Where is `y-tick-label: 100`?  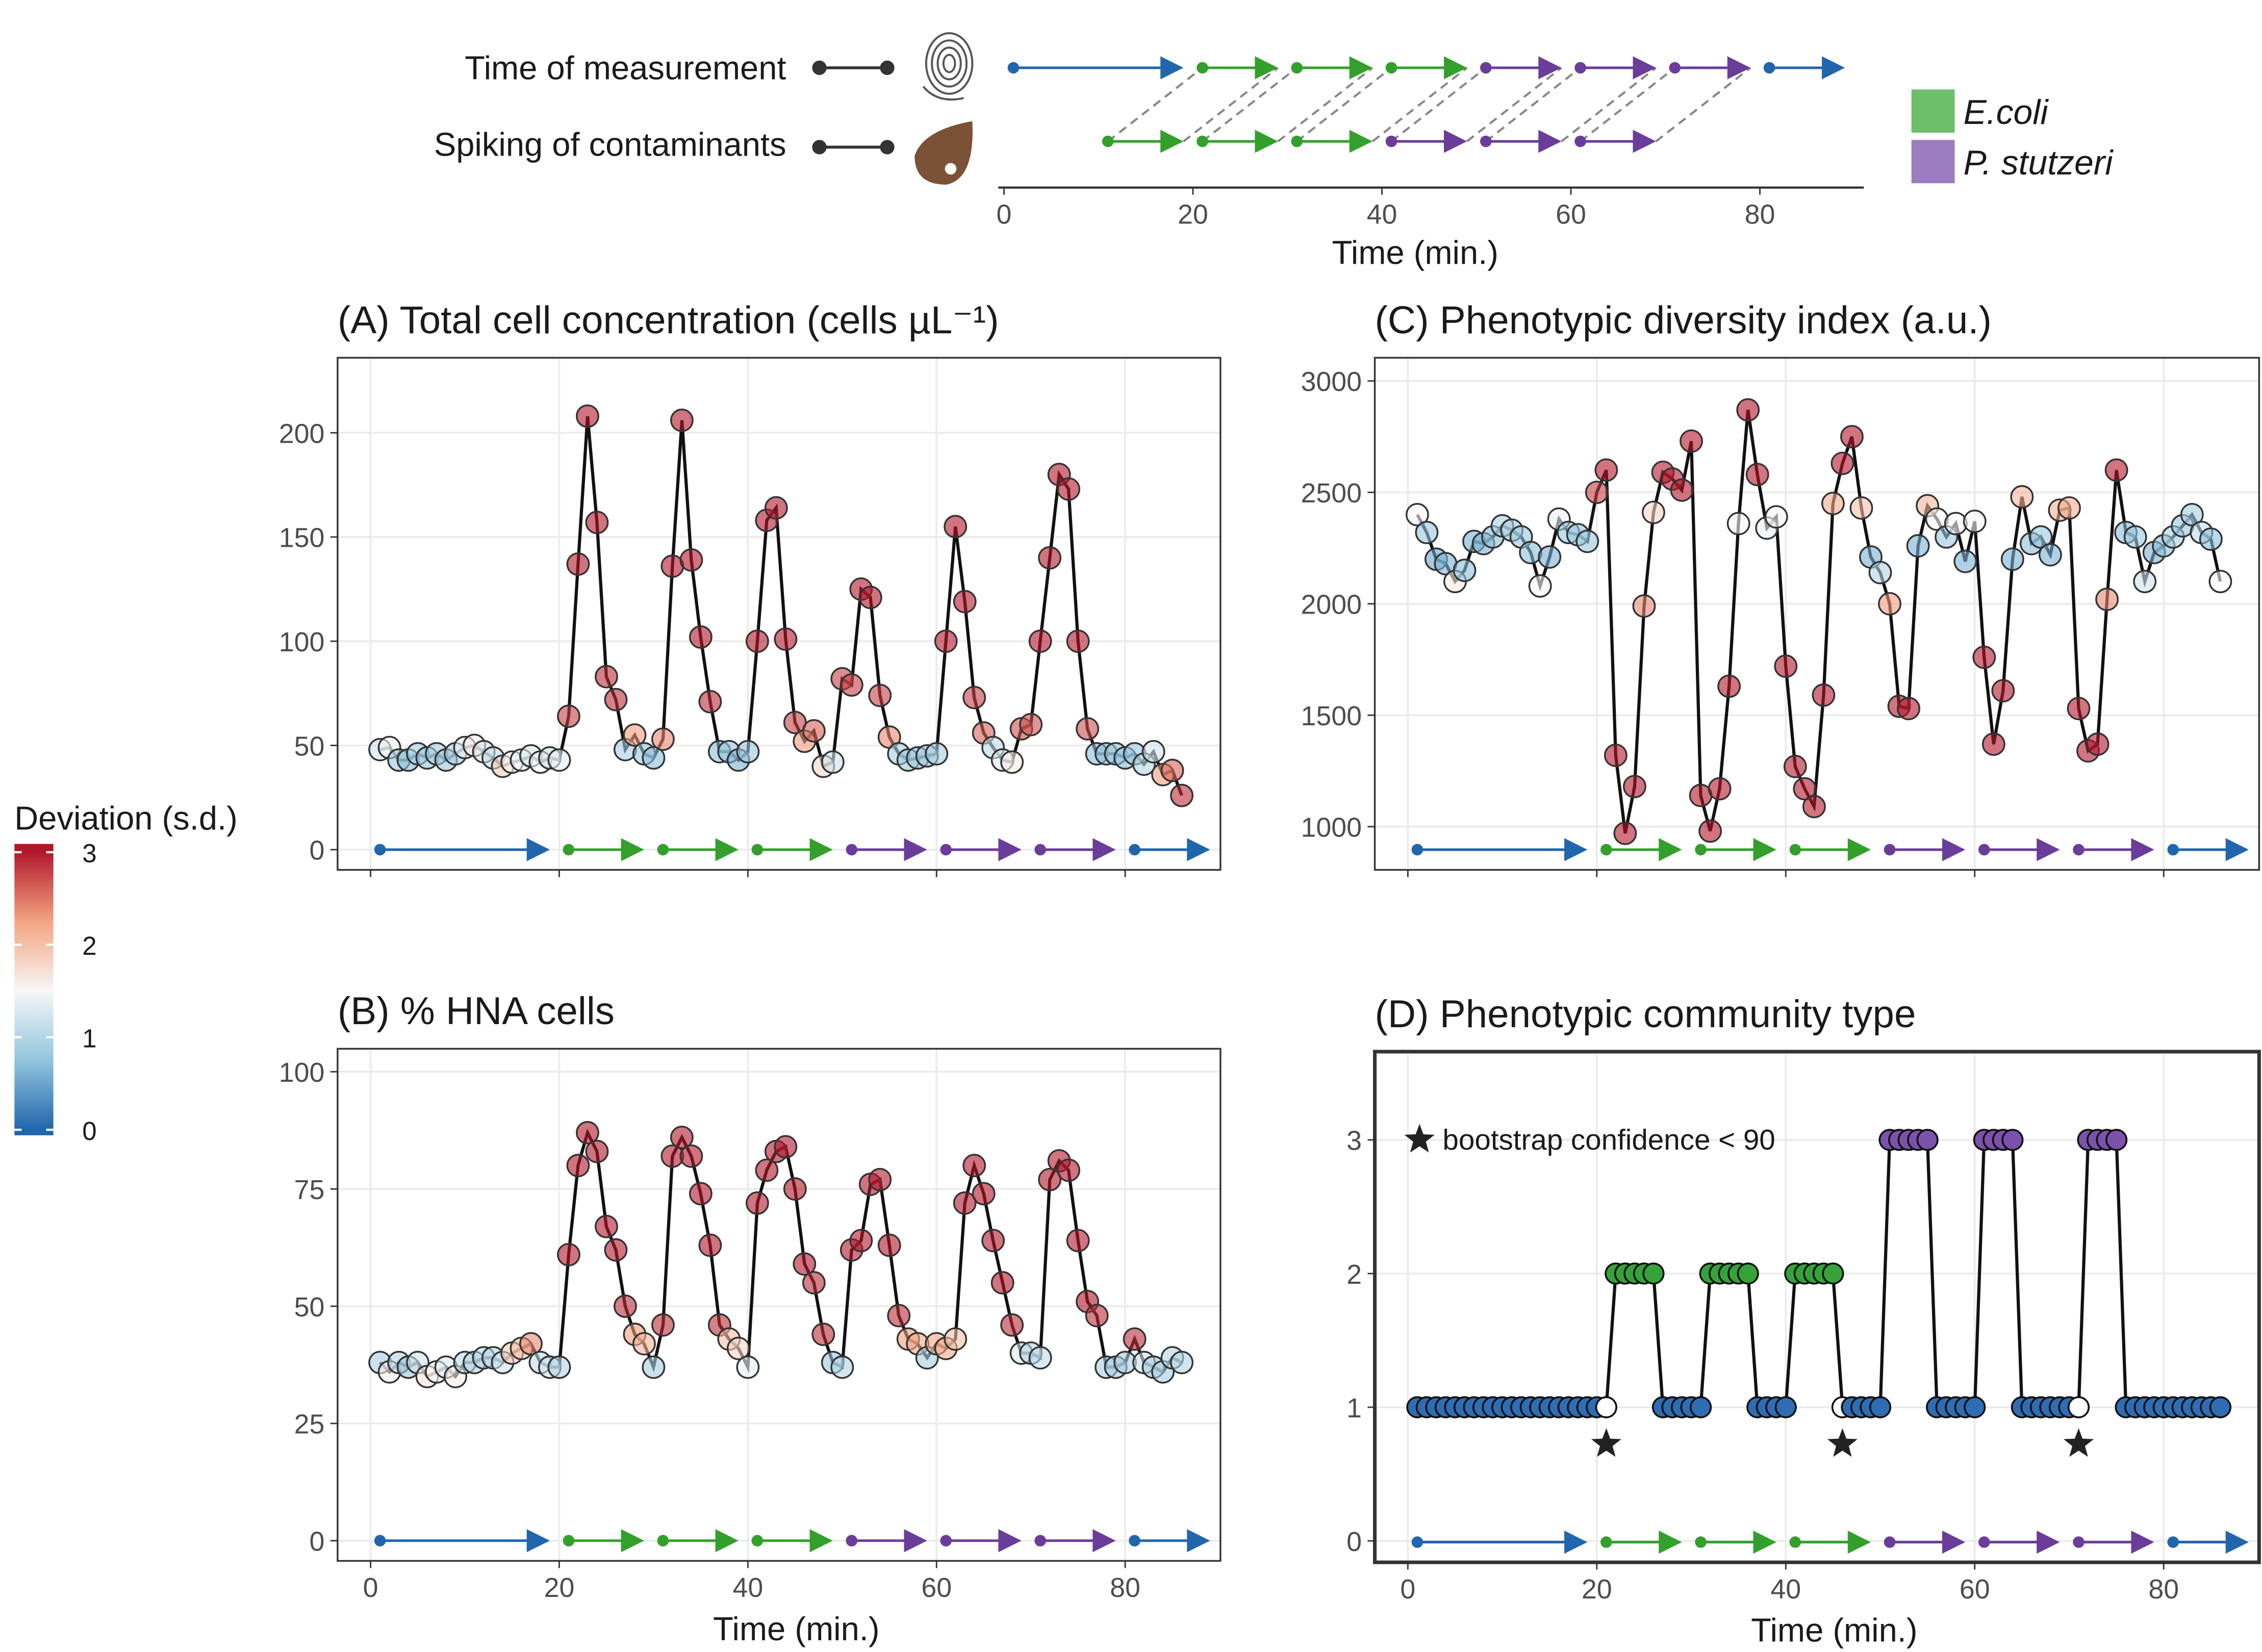
y-tick-label: 100 is located at coordinates (302, 642).